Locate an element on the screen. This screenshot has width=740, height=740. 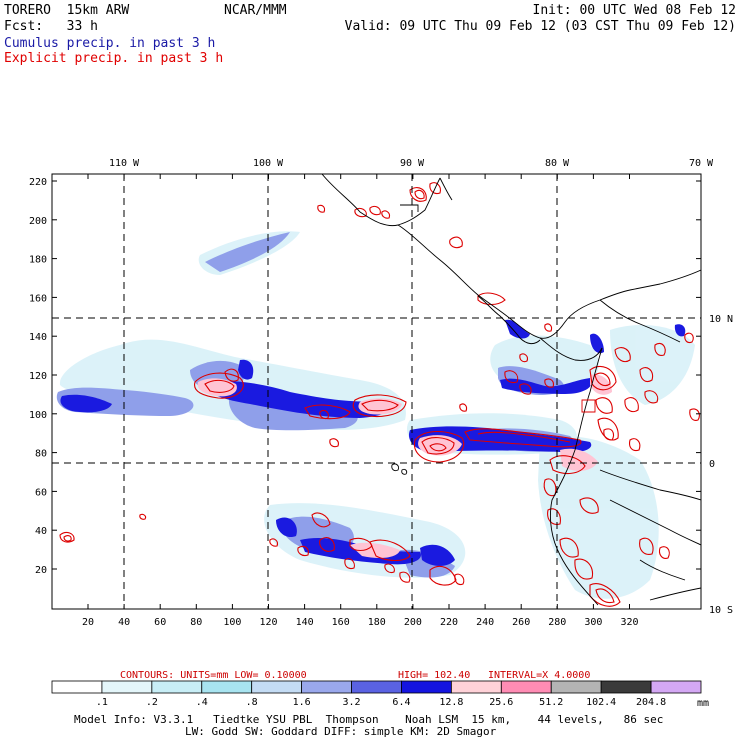
longitude-label: 90 W is located at coordinates (412, 163).